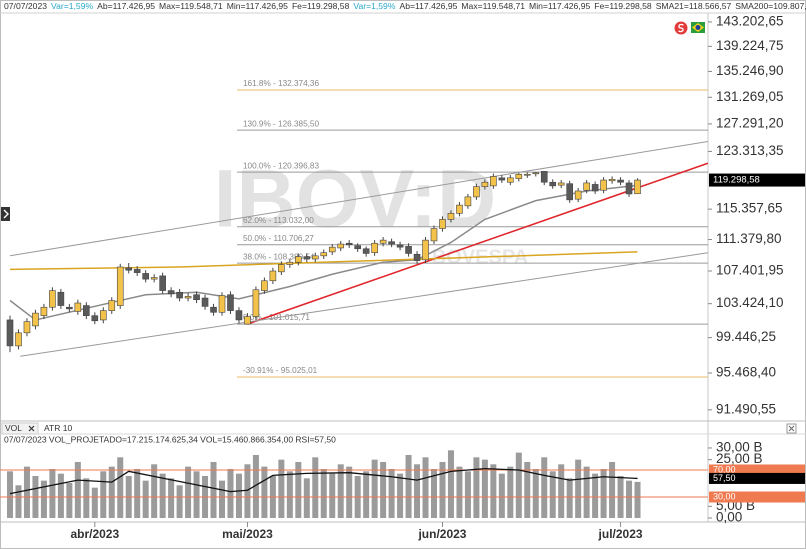 This screenshot has width=806, height=549. Describe the element at coordinates (247, 534) in the screenshot. I see `x-tick-label: mai/2023` at that location.